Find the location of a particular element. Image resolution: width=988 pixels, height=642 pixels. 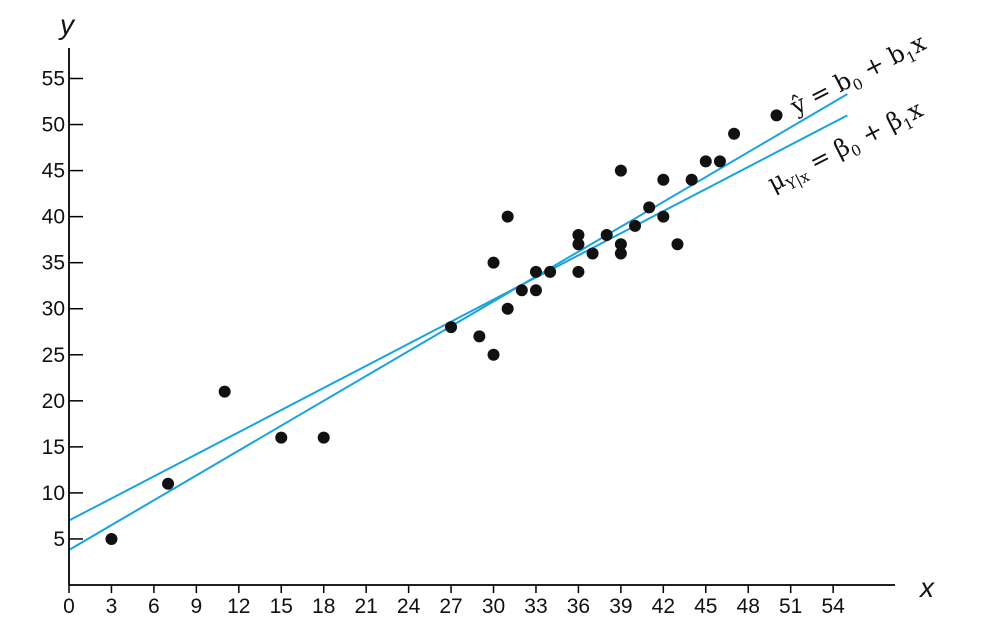

x-tick-label: 9 is located at coordinates (197, 606).